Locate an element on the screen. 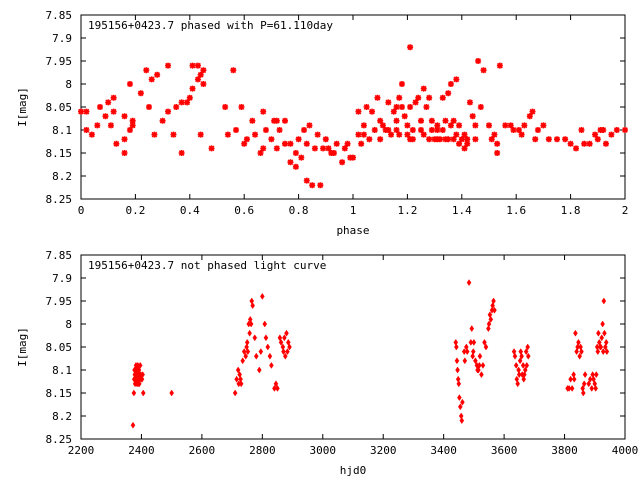 The width and height of the screenshot is (640, 480). unphased-x-tick-label: 3600 is located at coordinates (504, 450).